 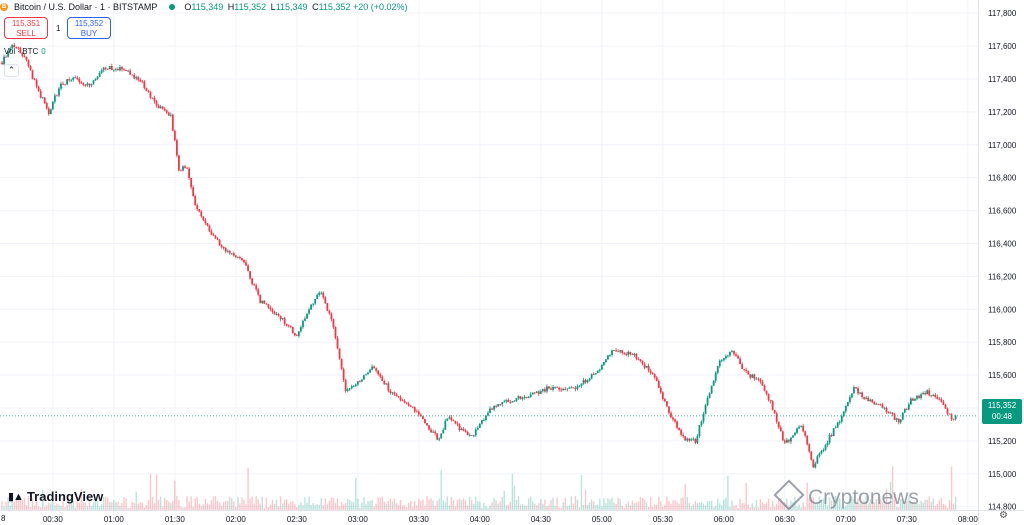 What do you see at coordinates (175, 519) in the screenshot?
I see `time-axis-label: 01:30` at bounding box center [175, 519].